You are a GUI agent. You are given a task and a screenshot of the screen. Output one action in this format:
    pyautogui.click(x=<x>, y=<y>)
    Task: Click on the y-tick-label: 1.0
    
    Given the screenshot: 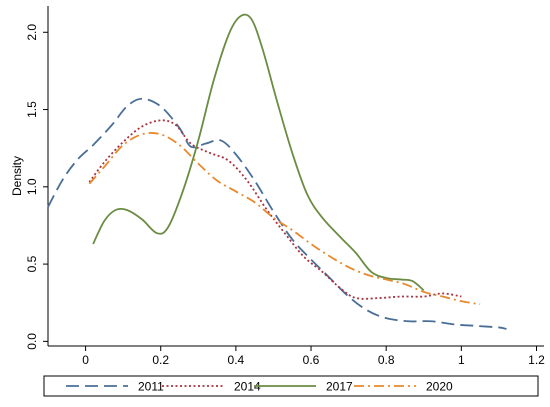 What is the action you would take?
    pyautogui.click(x=32, y=186)
    